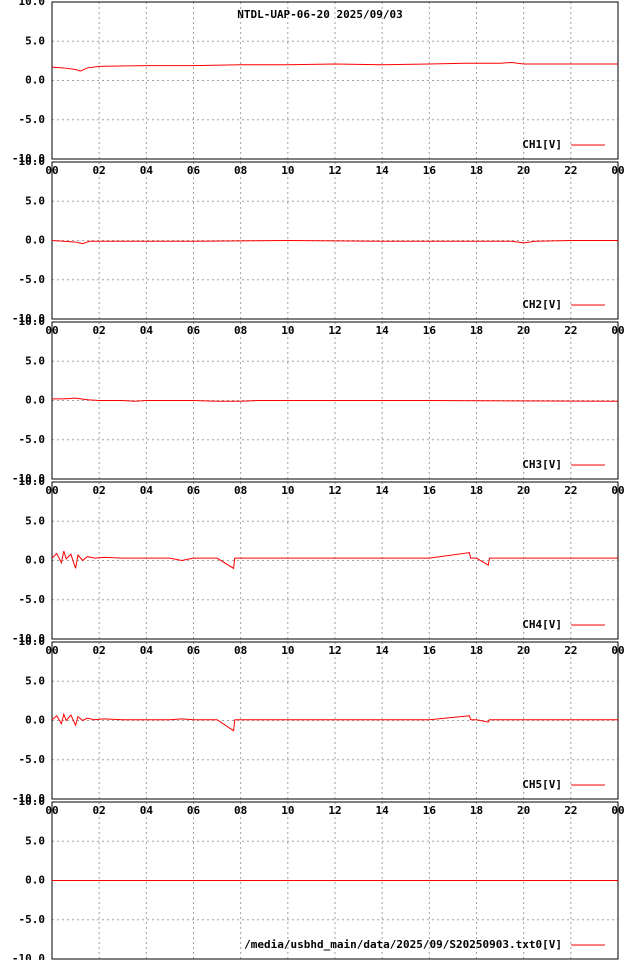 This screenshot has height=960, width=640. I want to click on legend-label: CH5[V], so click(542, 784).